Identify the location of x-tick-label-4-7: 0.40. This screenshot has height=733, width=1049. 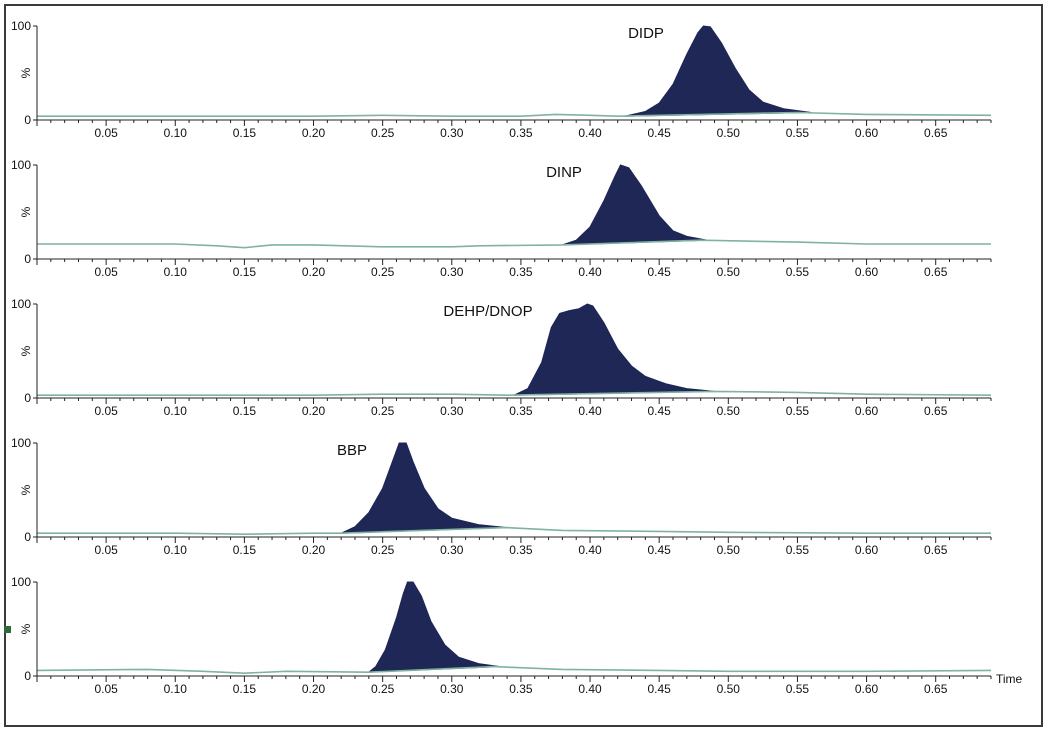
(590, 550).